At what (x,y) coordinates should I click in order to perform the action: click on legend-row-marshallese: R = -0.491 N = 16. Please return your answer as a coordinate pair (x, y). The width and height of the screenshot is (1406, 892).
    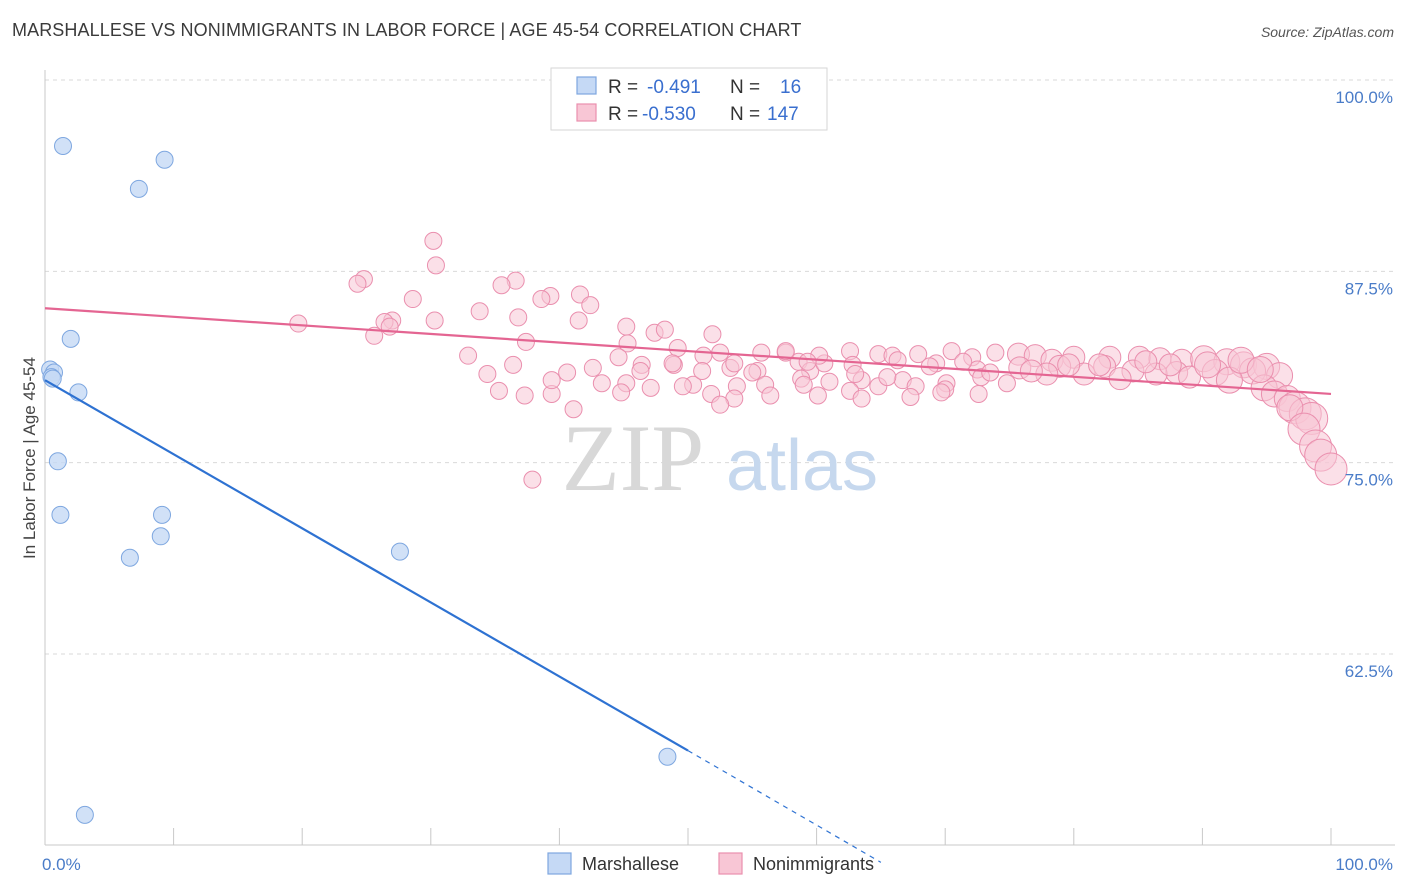
    Looking at the image, I should click on (688, 87).